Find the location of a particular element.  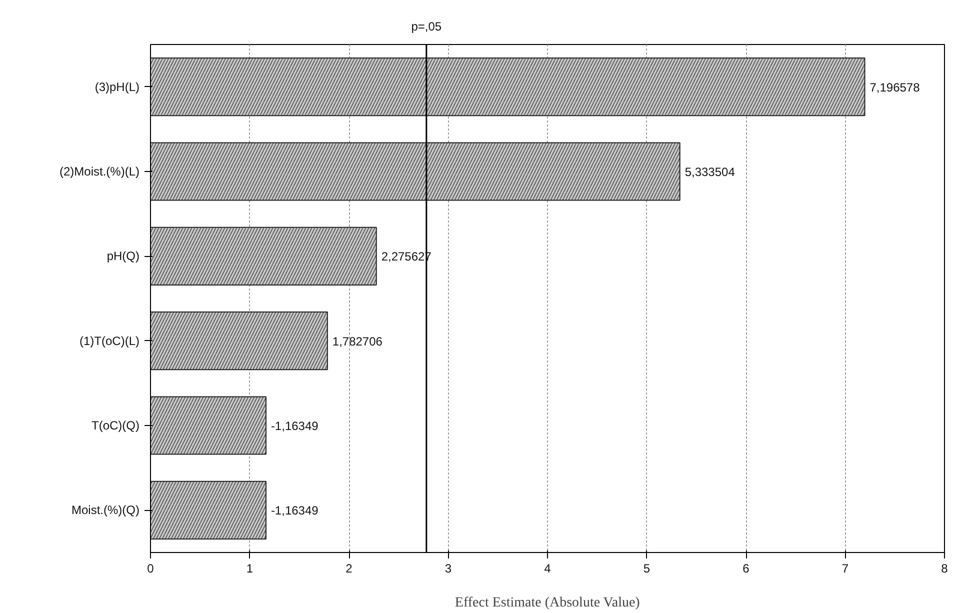

data-label: 7,196578 is located at coordinates (895, 87).